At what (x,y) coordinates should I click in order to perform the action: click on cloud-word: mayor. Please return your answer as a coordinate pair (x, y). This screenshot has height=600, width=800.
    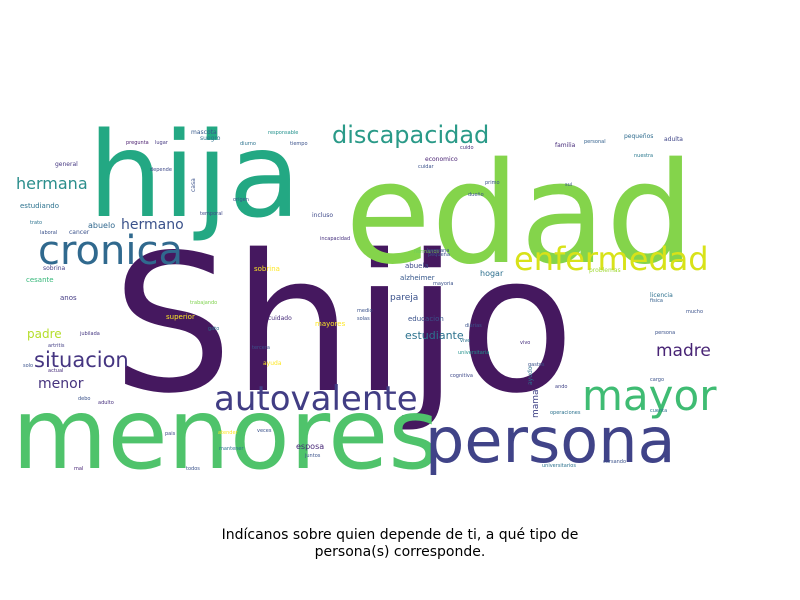
    Looking at the image, I should click on (649, 395).